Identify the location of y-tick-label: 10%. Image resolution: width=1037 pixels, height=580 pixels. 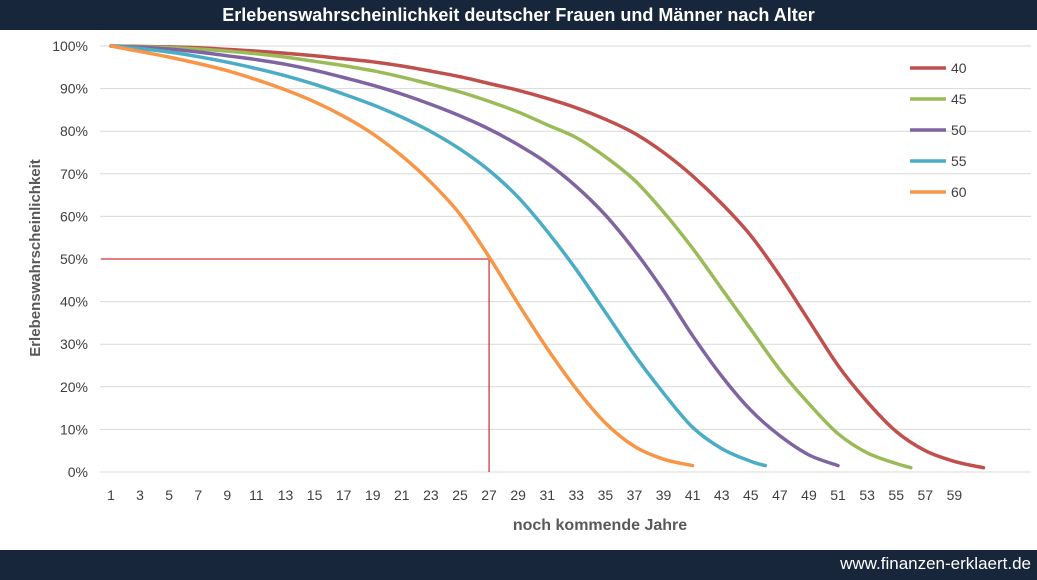
(74, 429).